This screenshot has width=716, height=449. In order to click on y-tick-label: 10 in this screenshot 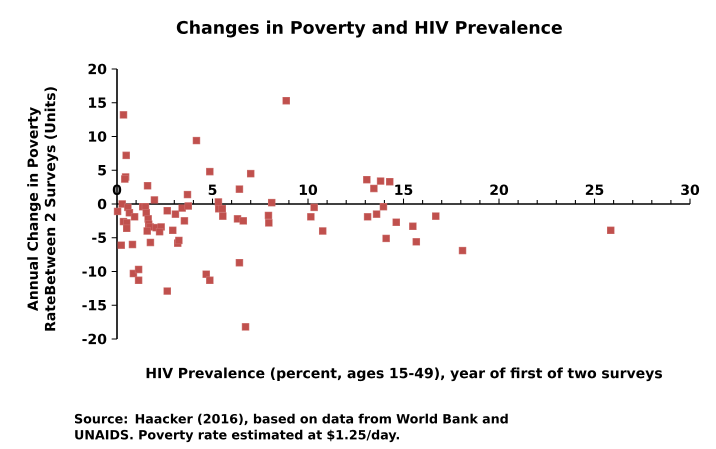, I will do `click(97, 136)`.